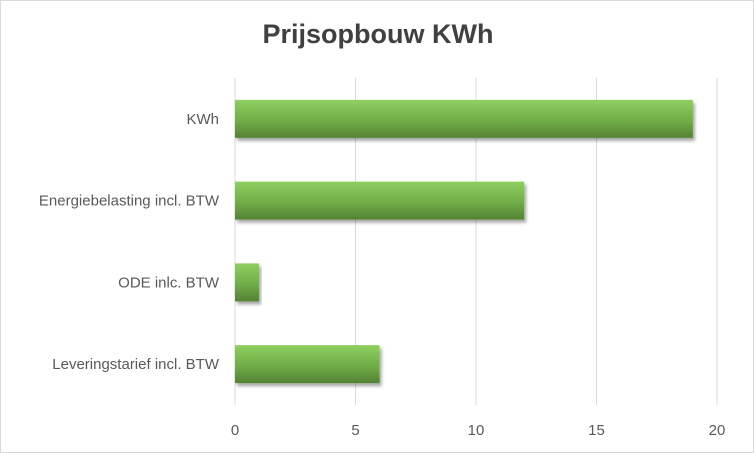 The height and width of the screenshot is (453, 754). Describe the element at coordinates (476, 430) in the screenshot. I see `x-tick-label: 10` at that location.